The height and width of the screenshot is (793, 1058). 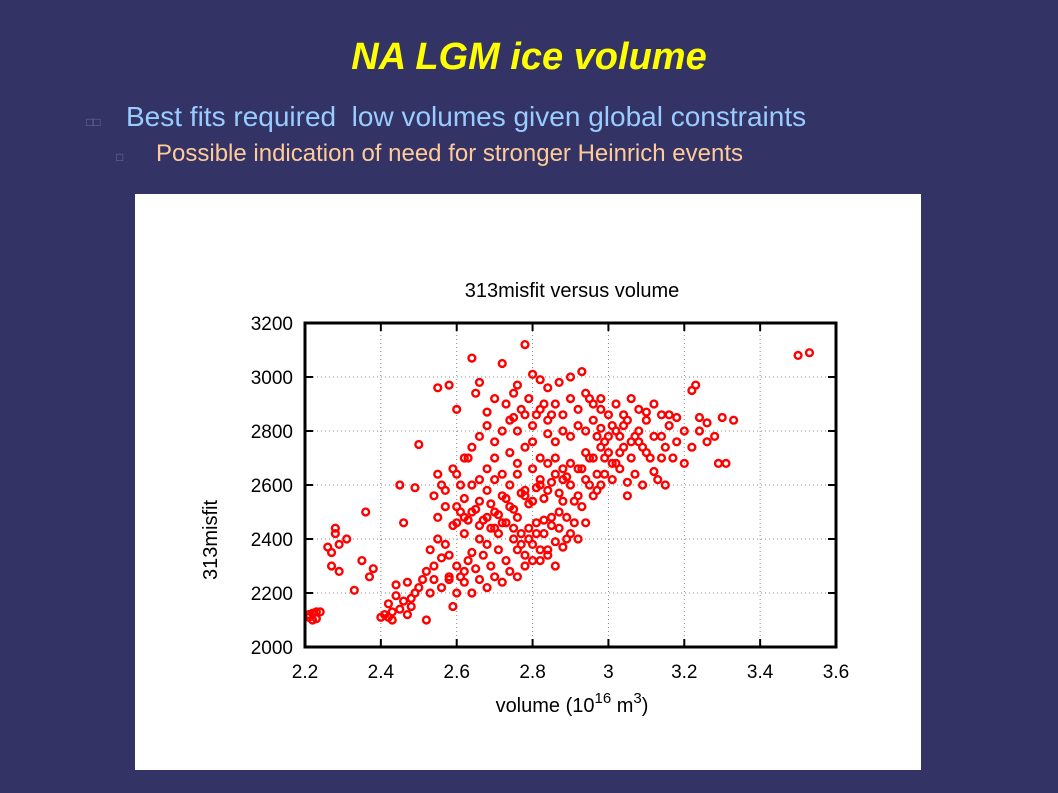 I want to click on slide-title: NA LGM ice volume, so click(x=529, y=57).